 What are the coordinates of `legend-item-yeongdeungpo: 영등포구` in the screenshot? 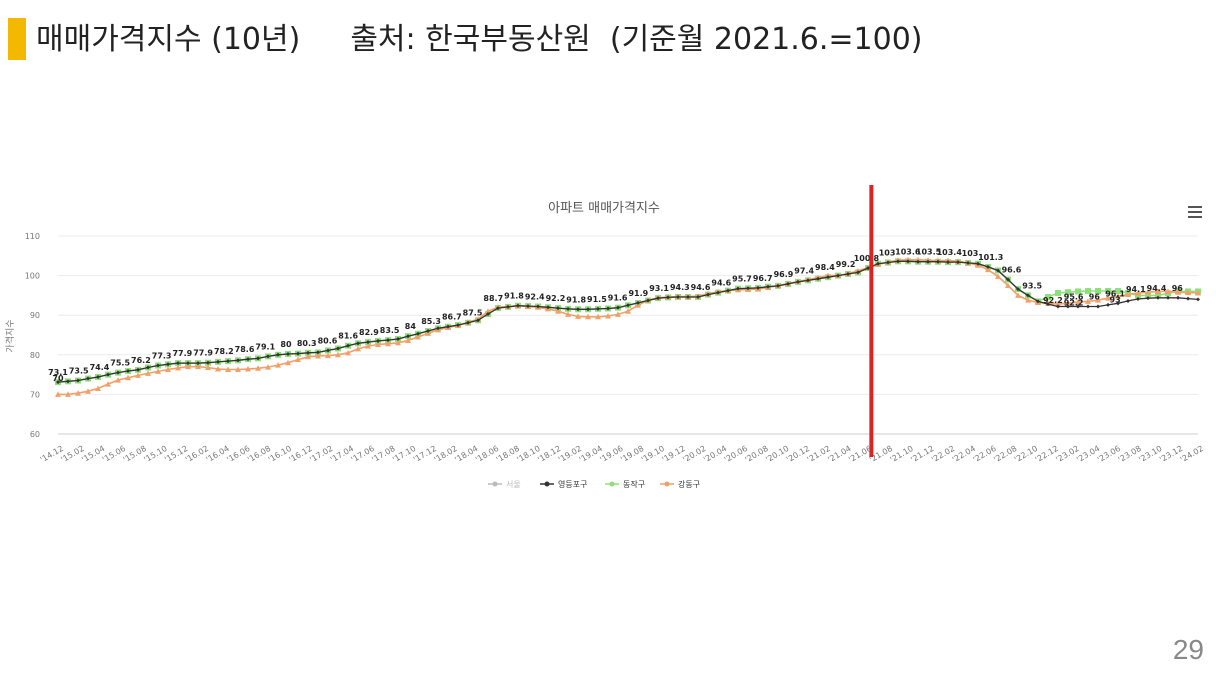 It's located at (563, 484).